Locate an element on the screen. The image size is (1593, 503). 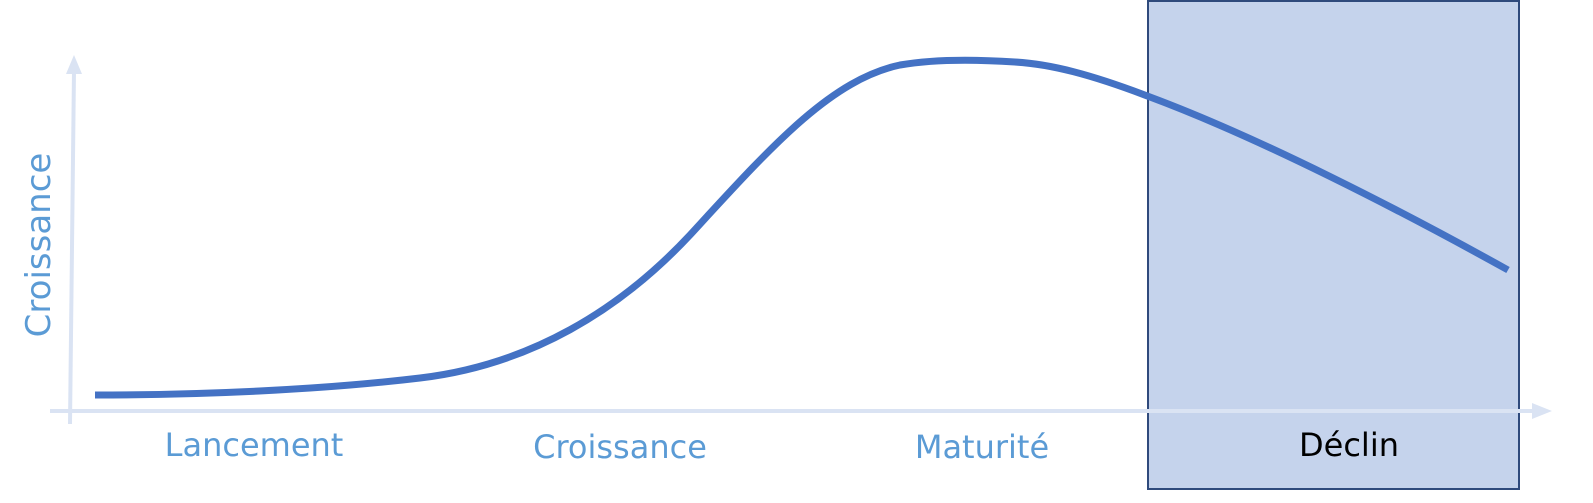
stage-label-maturite: Maturité is located at coordinates (982, 447).